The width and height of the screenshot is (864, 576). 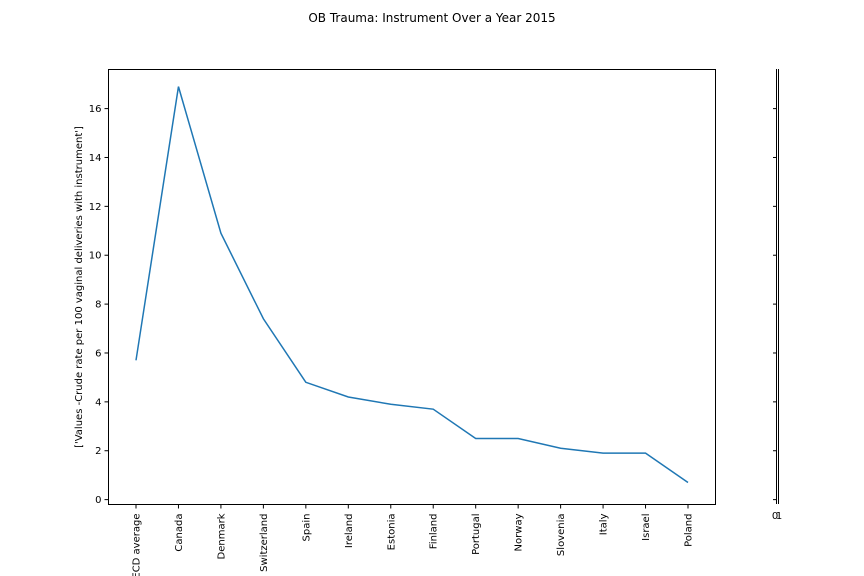 I want to click on y-tick-label: 6, so click(x=98, y=353).